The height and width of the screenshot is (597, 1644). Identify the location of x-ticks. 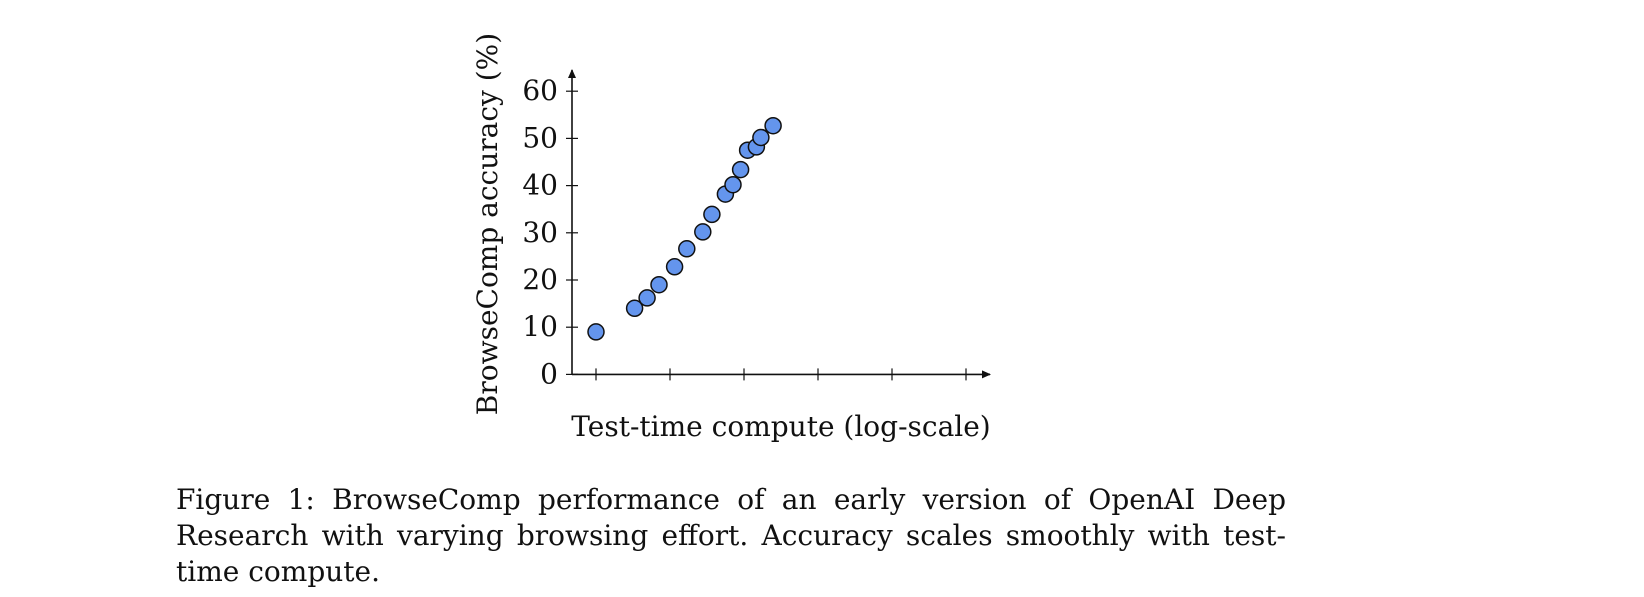
(781, 374).